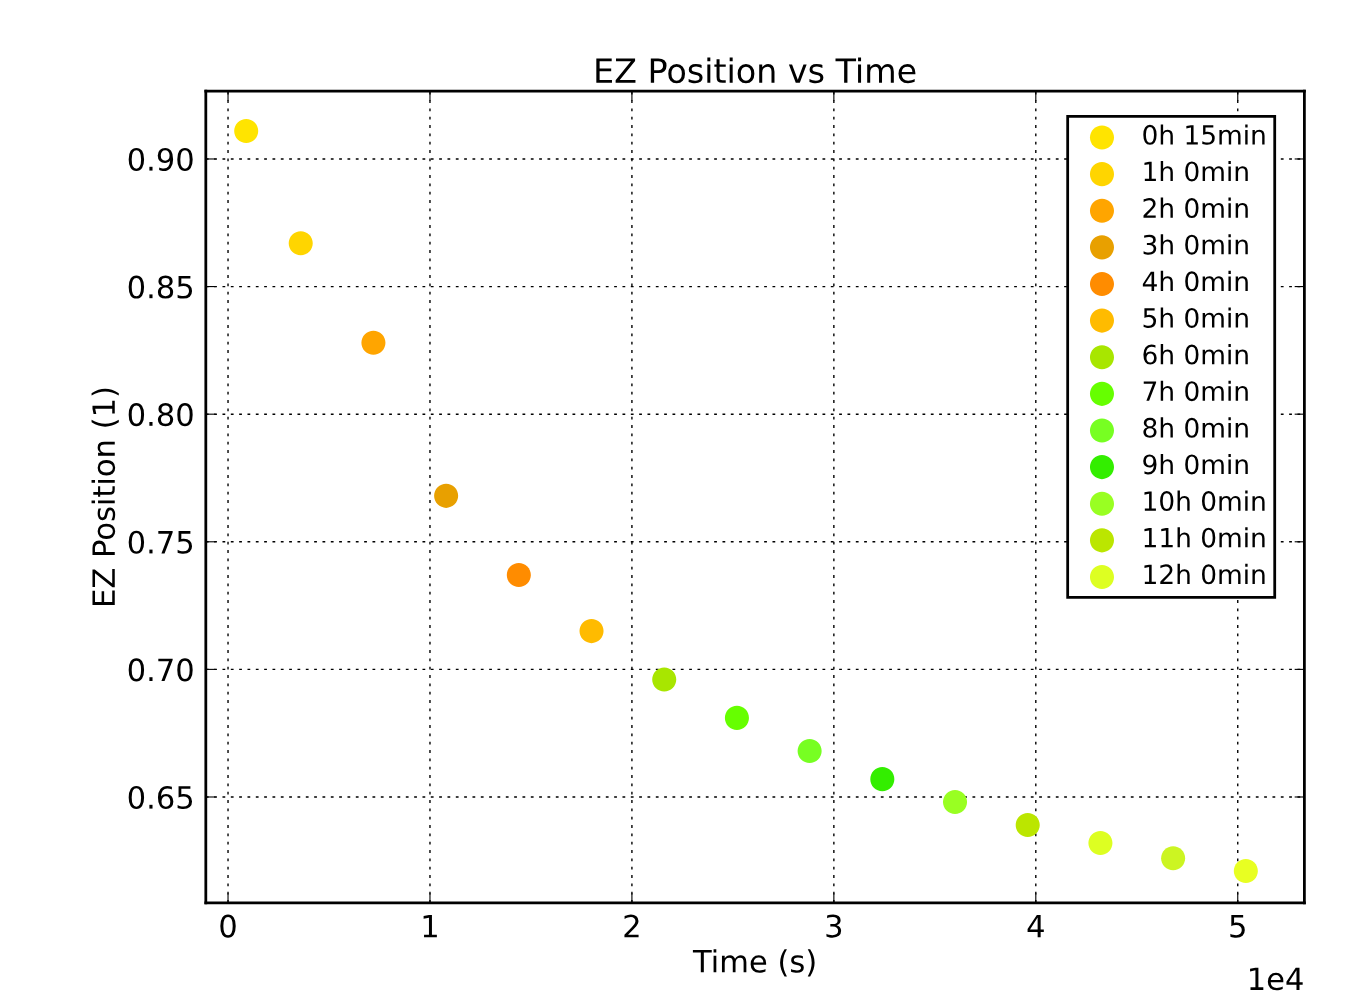  What do you see at coordinates (1204, 537) in the screenshot?
I see `legend-label: 11h 0min` at bounding box center [1204, 537].